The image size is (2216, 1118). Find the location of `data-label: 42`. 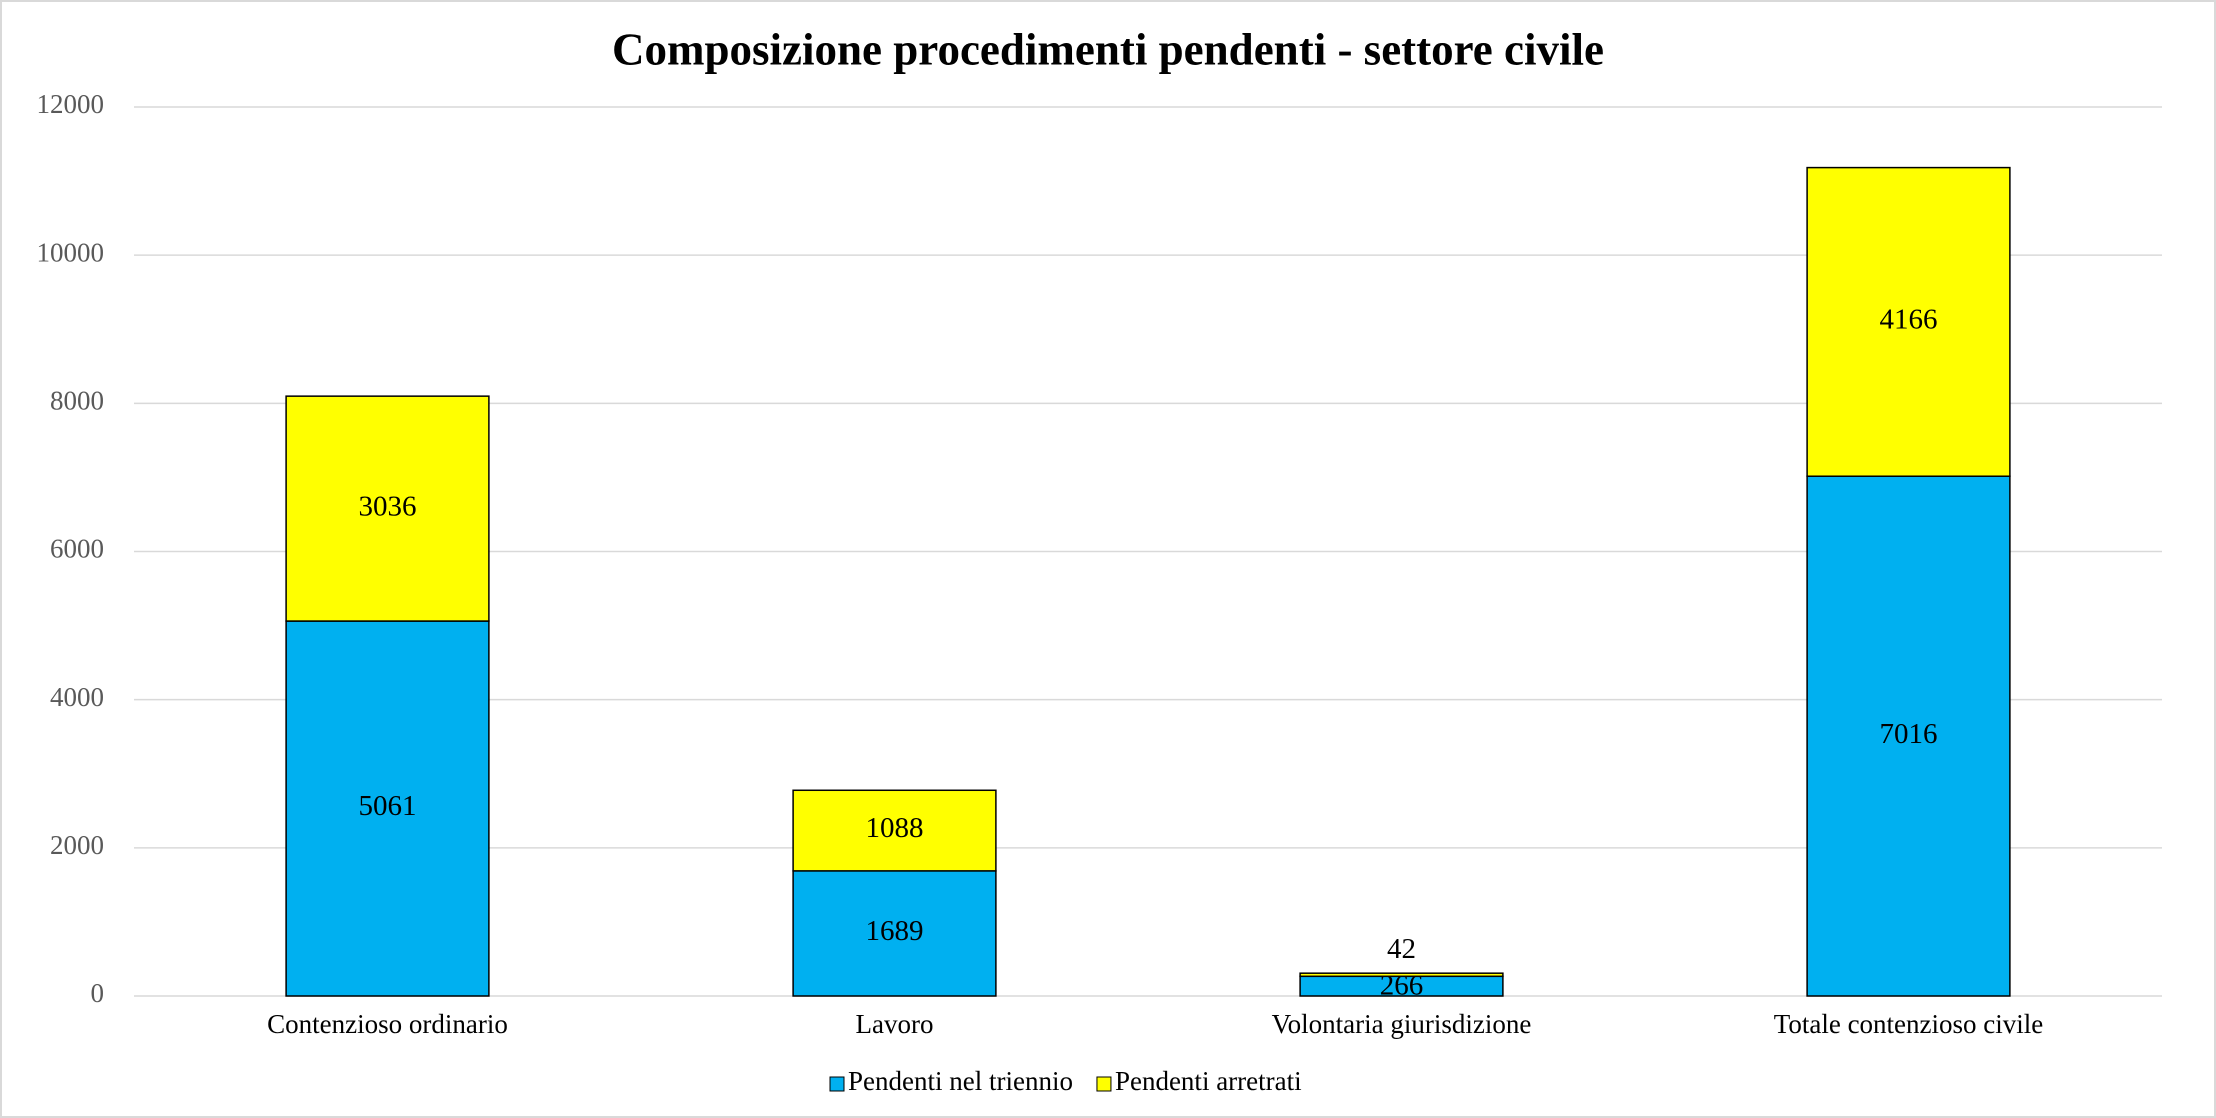

data-label: 42 is located at coordinates (1401, 949).